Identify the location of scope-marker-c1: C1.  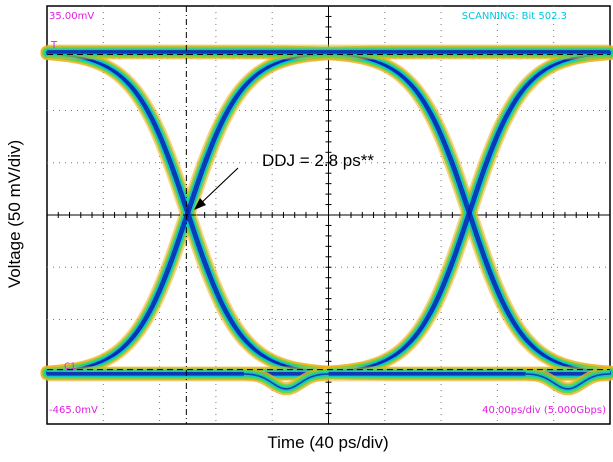
(70, 367).